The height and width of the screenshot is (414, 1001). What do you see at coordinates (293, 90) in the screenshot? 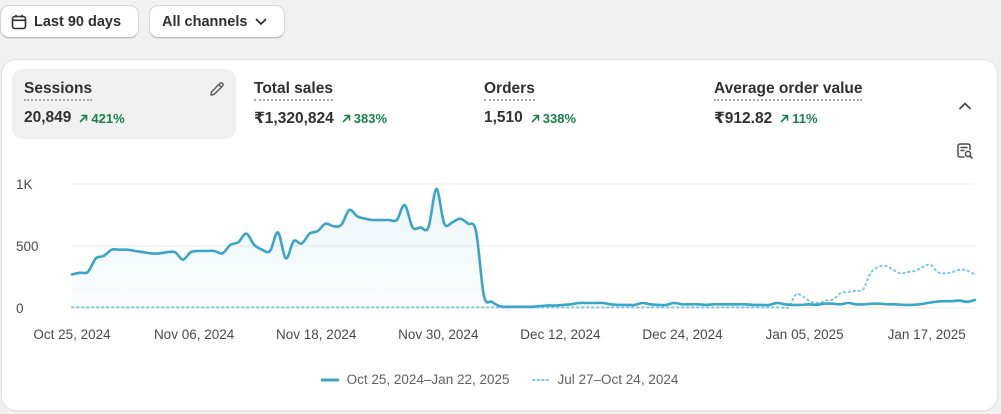
I see `metric-label: Total sales` at bounding box center [293, 90].